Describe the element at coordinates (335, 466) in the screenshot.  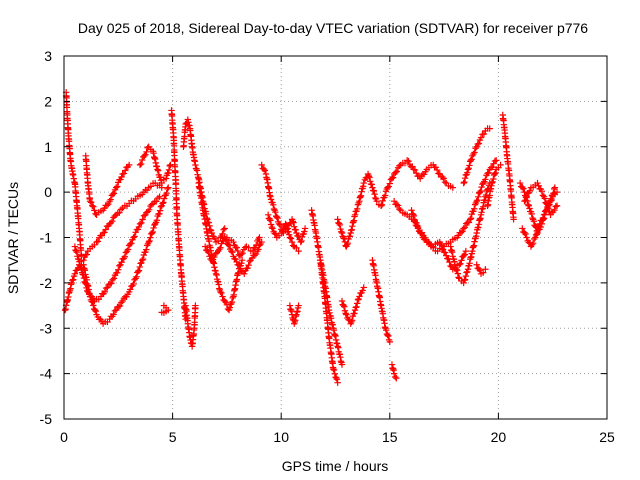
I see `x-axis-label: GPS time / hours` at that location.